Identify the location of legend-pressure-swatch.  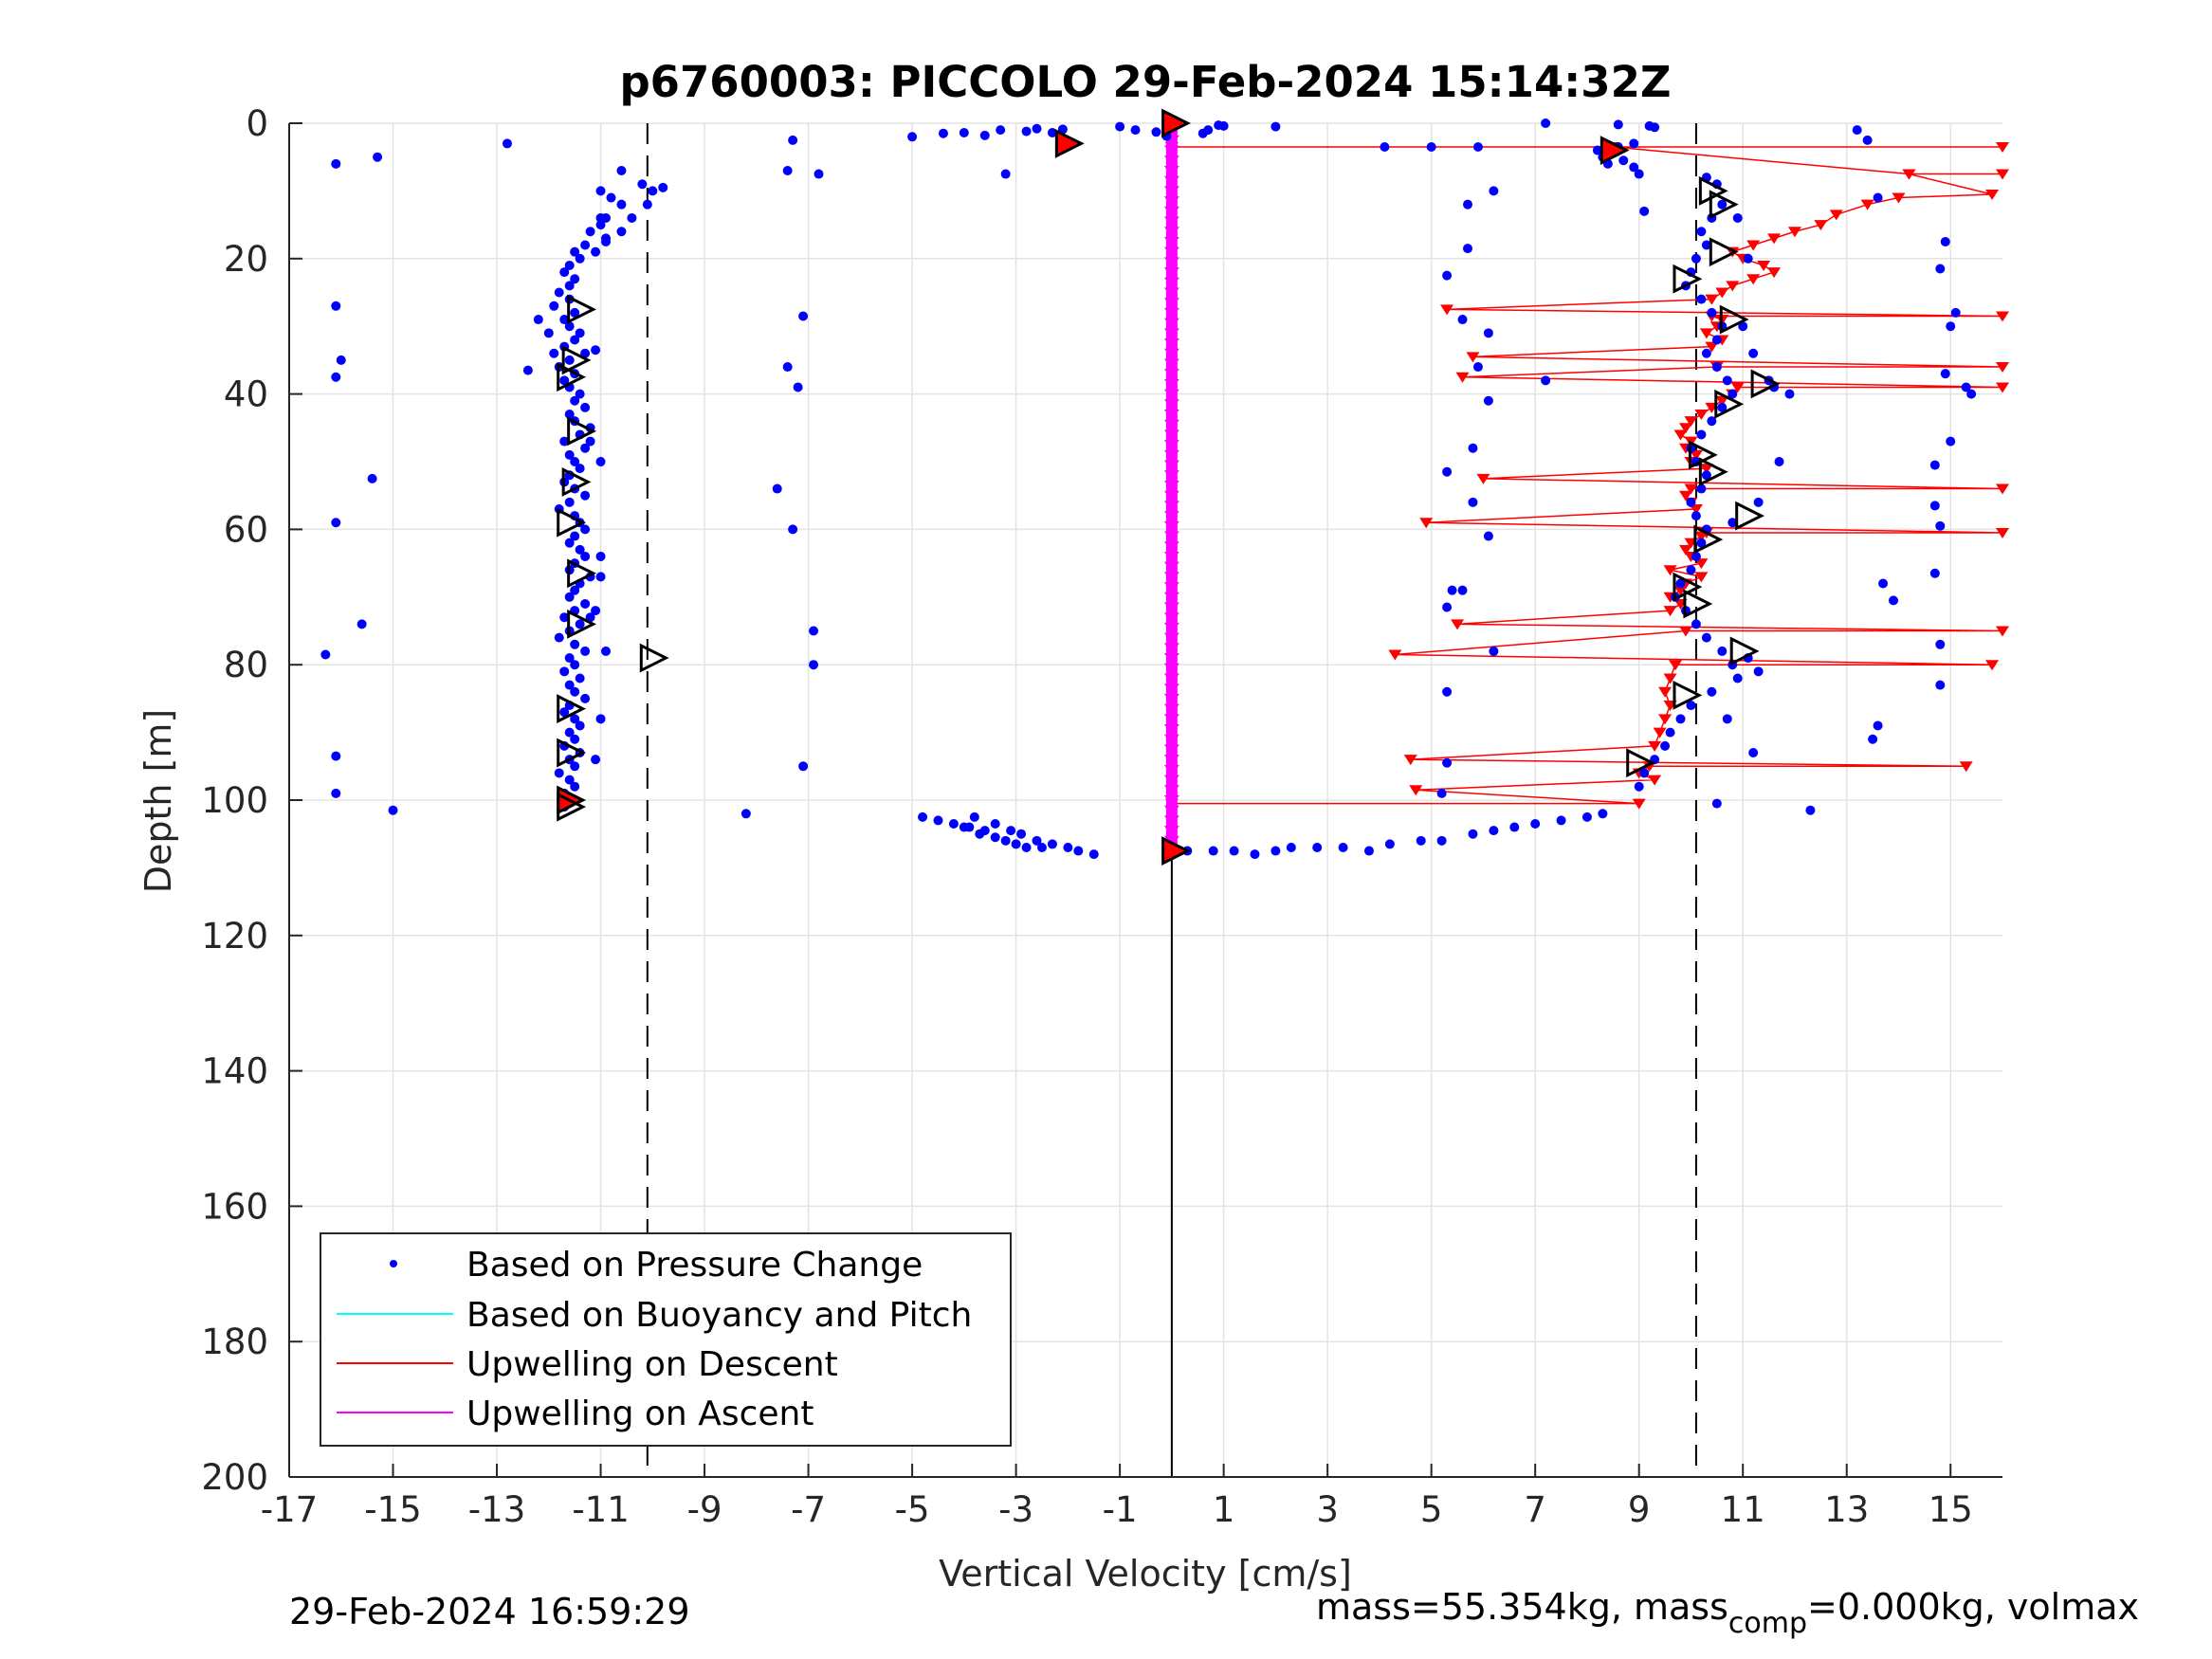
(393, 1263).